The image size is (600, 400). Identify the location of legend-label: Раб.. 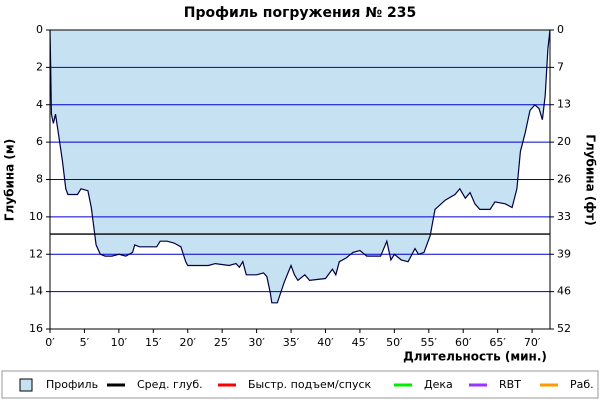
(582, 384).